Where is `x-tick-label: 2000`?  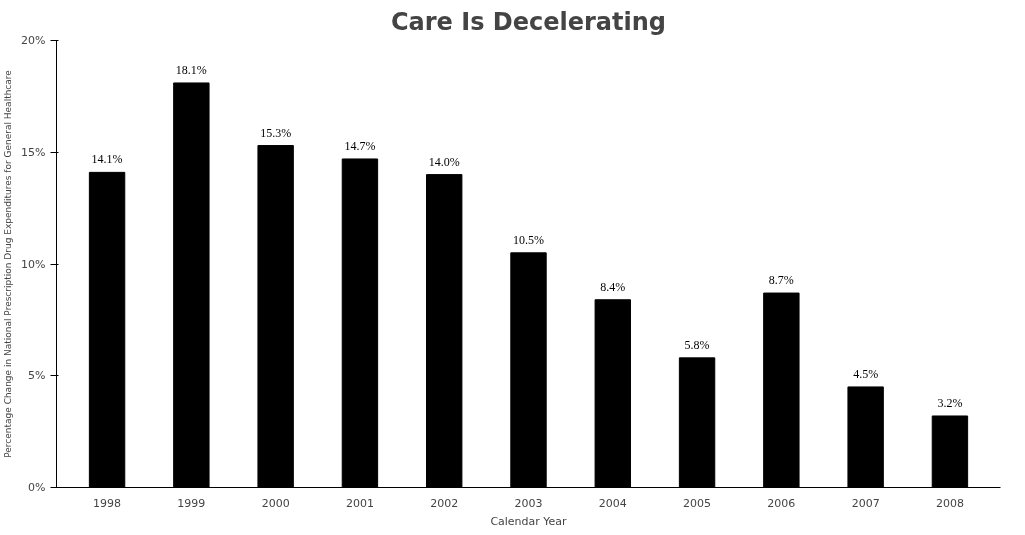 x-tick-label: 2000 is located at coordinates (275, 503).